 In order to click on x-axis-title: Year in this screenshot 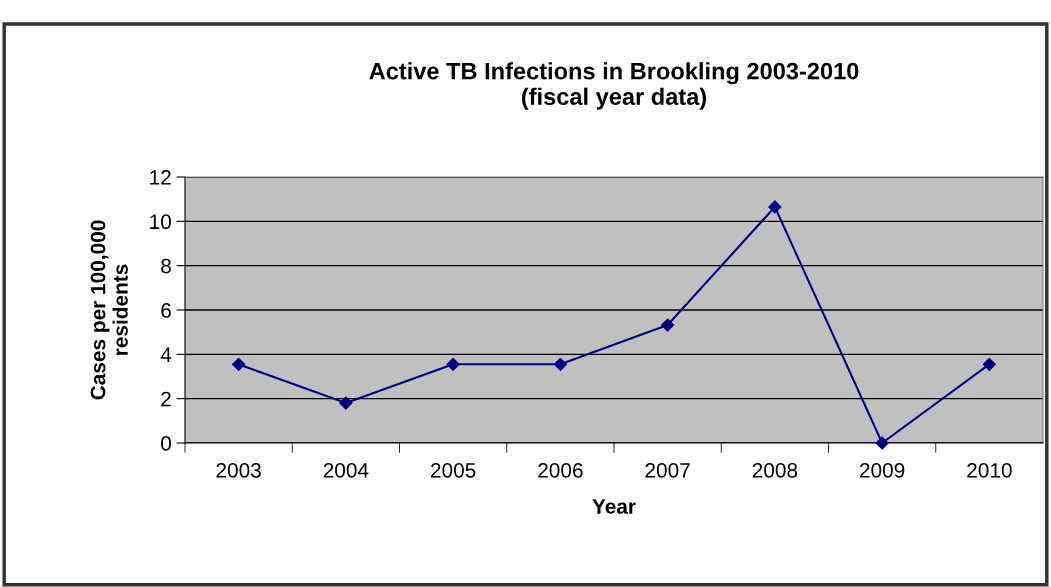, I will do `click(614, 506)`.